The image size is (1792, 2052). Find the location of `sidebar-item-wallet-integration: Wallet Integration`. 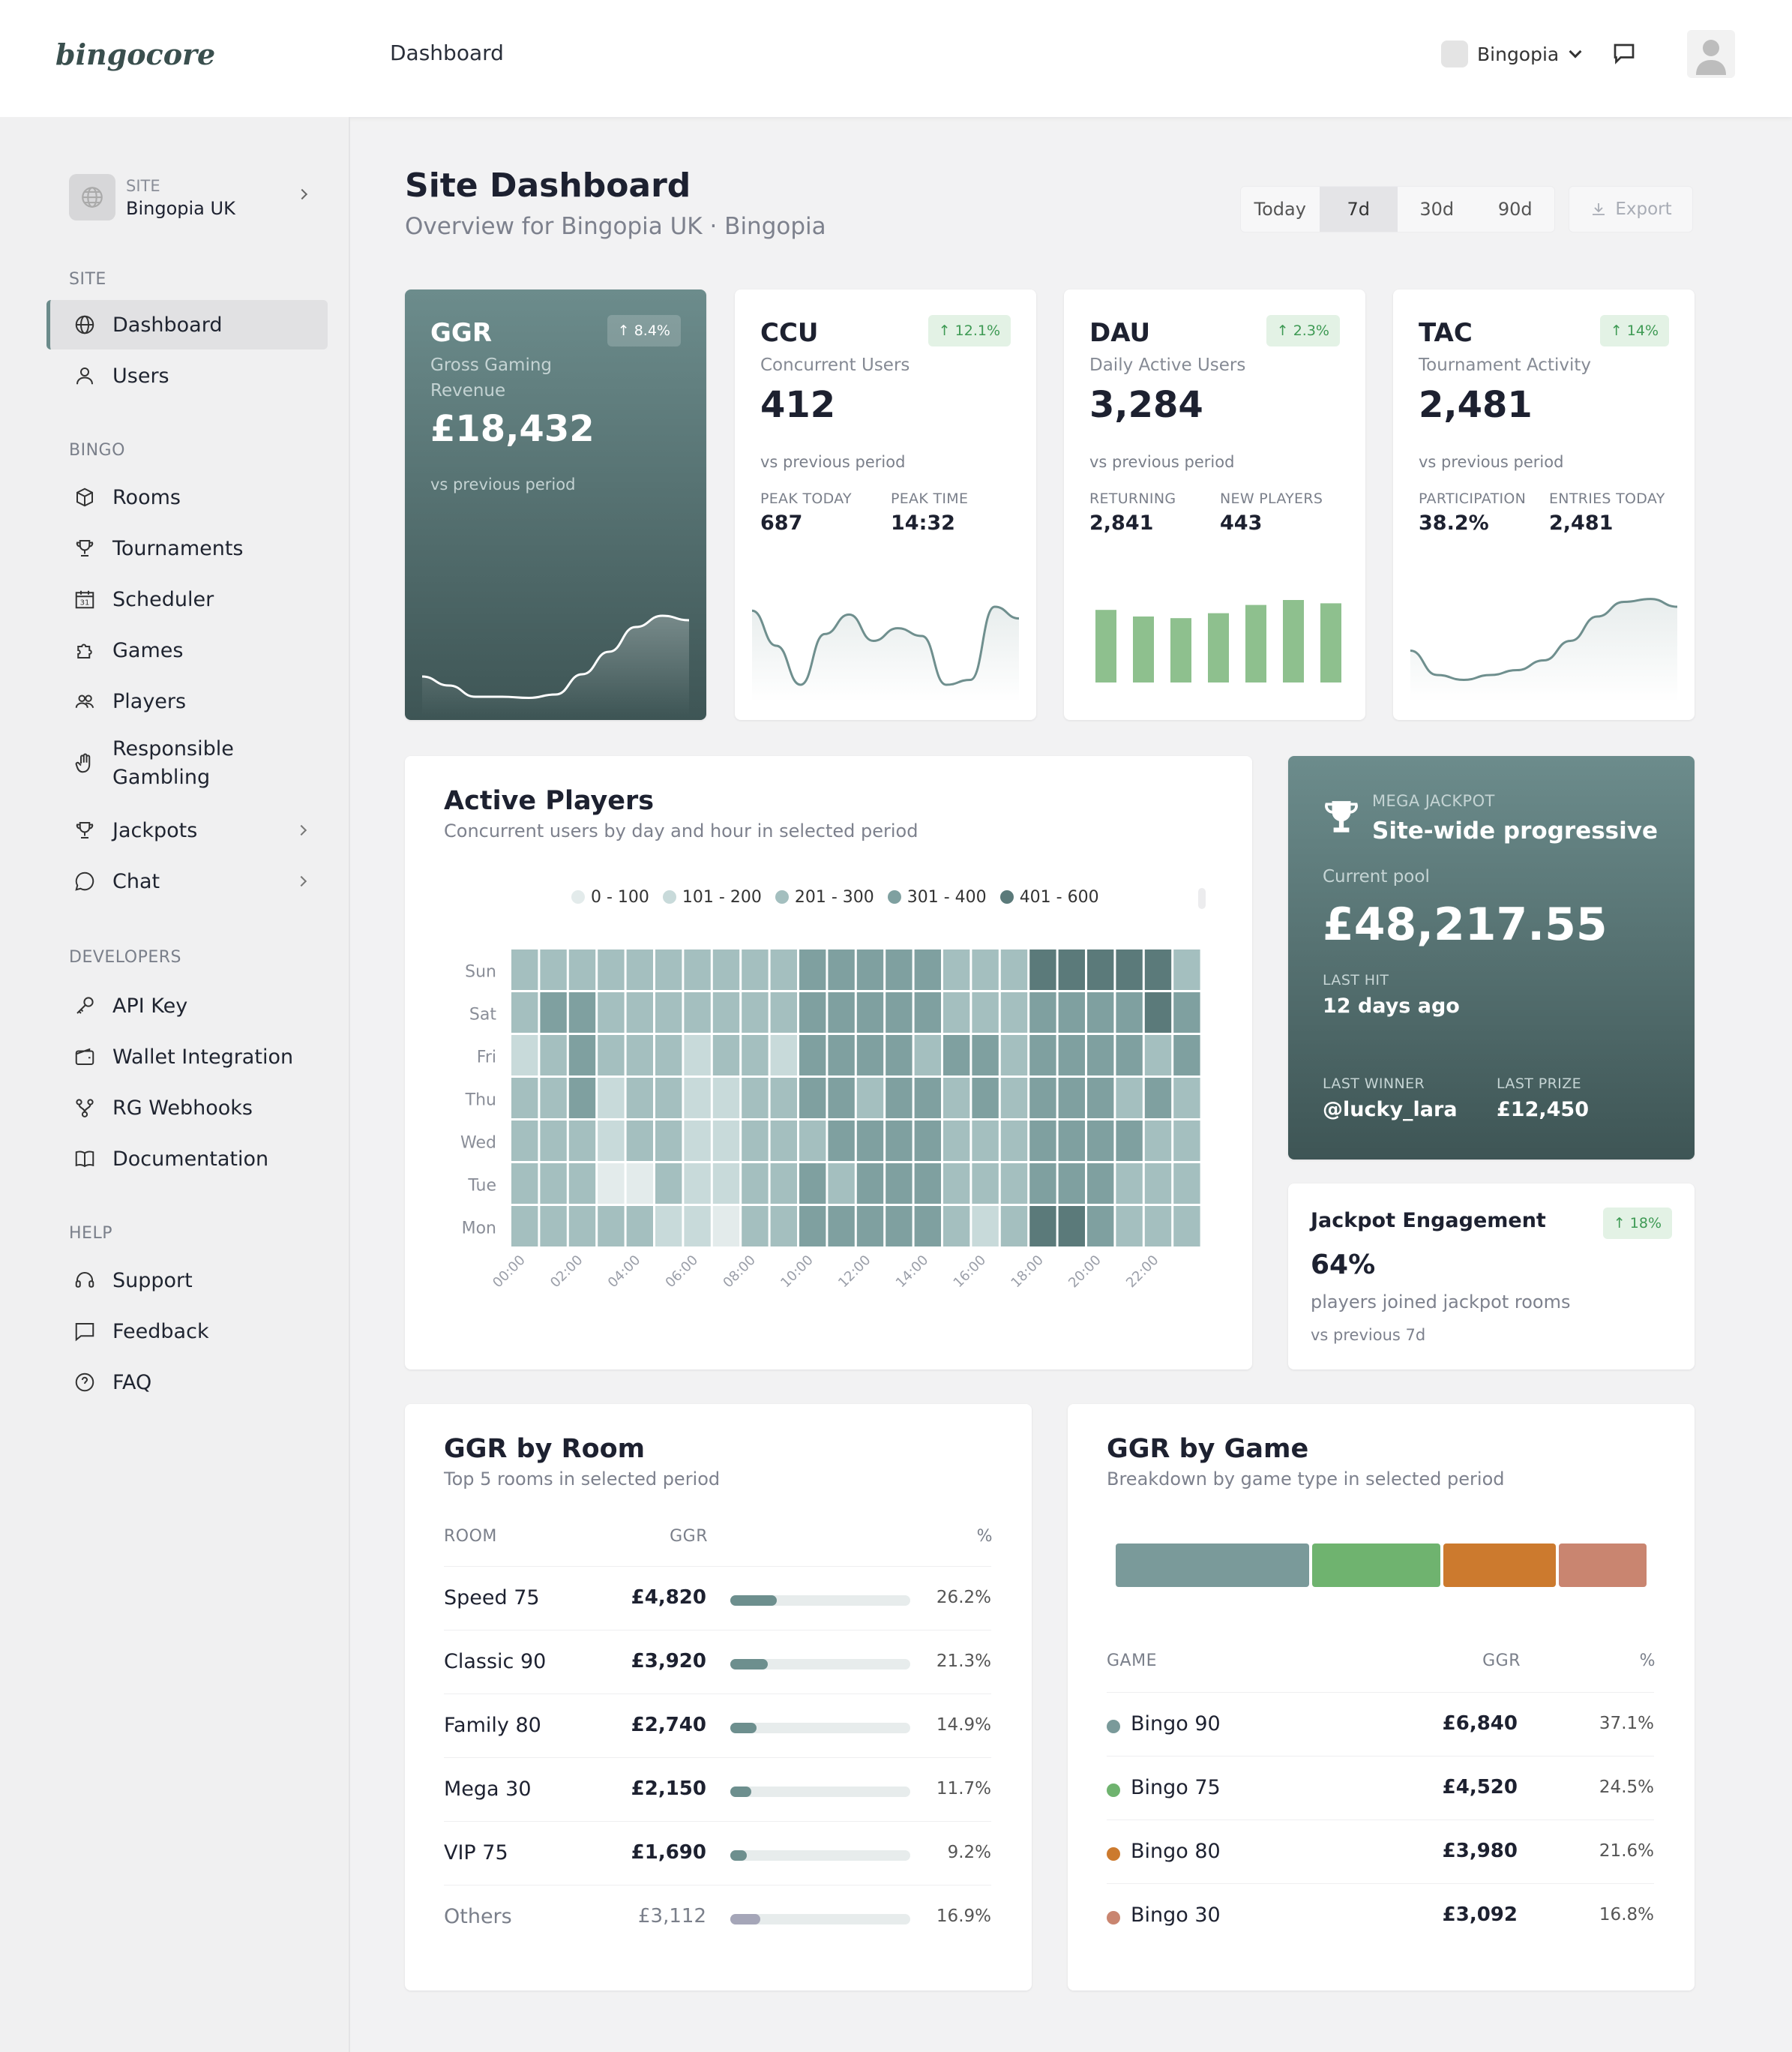

sidebar-item-wallet-integration: Wallet Integration is located at coordinates (187, 1057).